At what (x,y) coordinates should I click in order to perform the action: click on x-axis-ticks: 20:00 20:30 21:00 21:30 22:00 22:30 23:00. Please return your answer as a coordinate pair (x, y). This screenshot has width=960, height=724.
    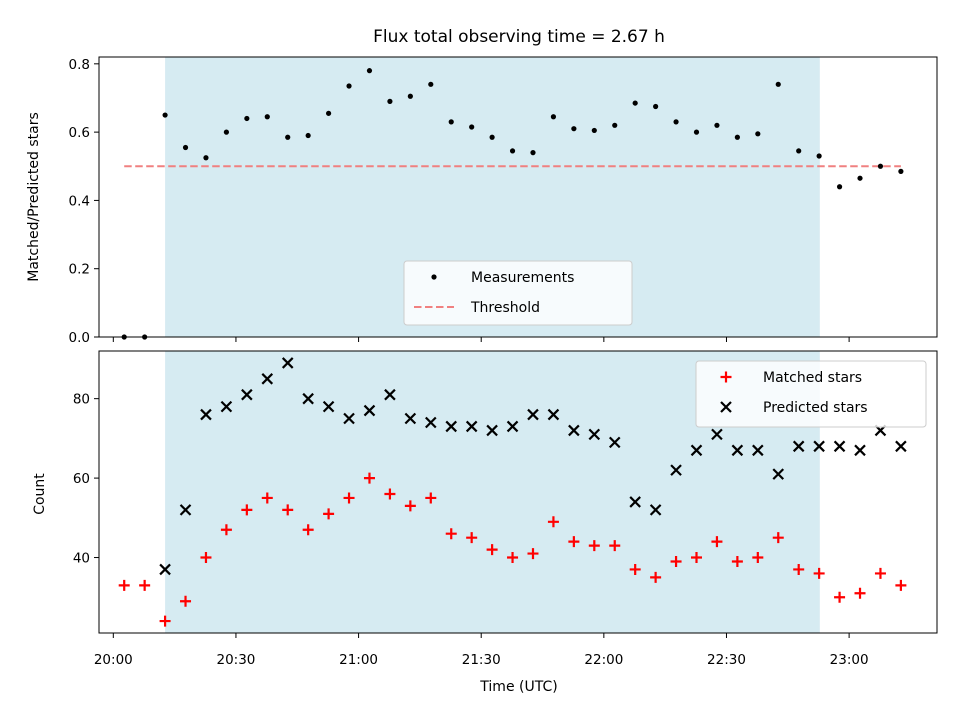
    Looking at the image, I should click on (481, 660).